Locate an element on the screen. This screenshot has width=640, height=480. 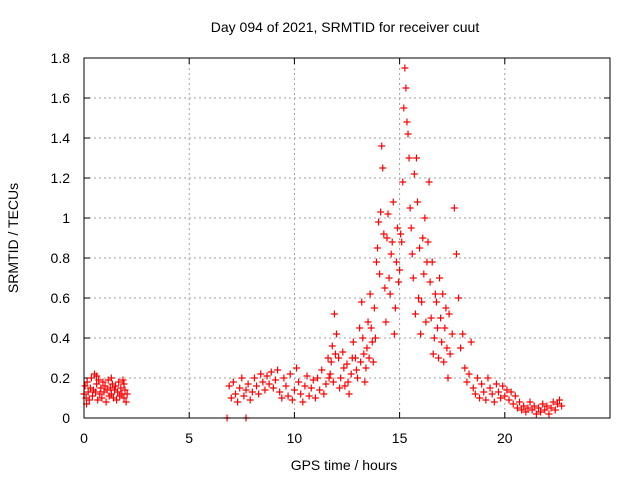
y-axis-label: SRMTID / TECUs is located at coordinates (13, 238).